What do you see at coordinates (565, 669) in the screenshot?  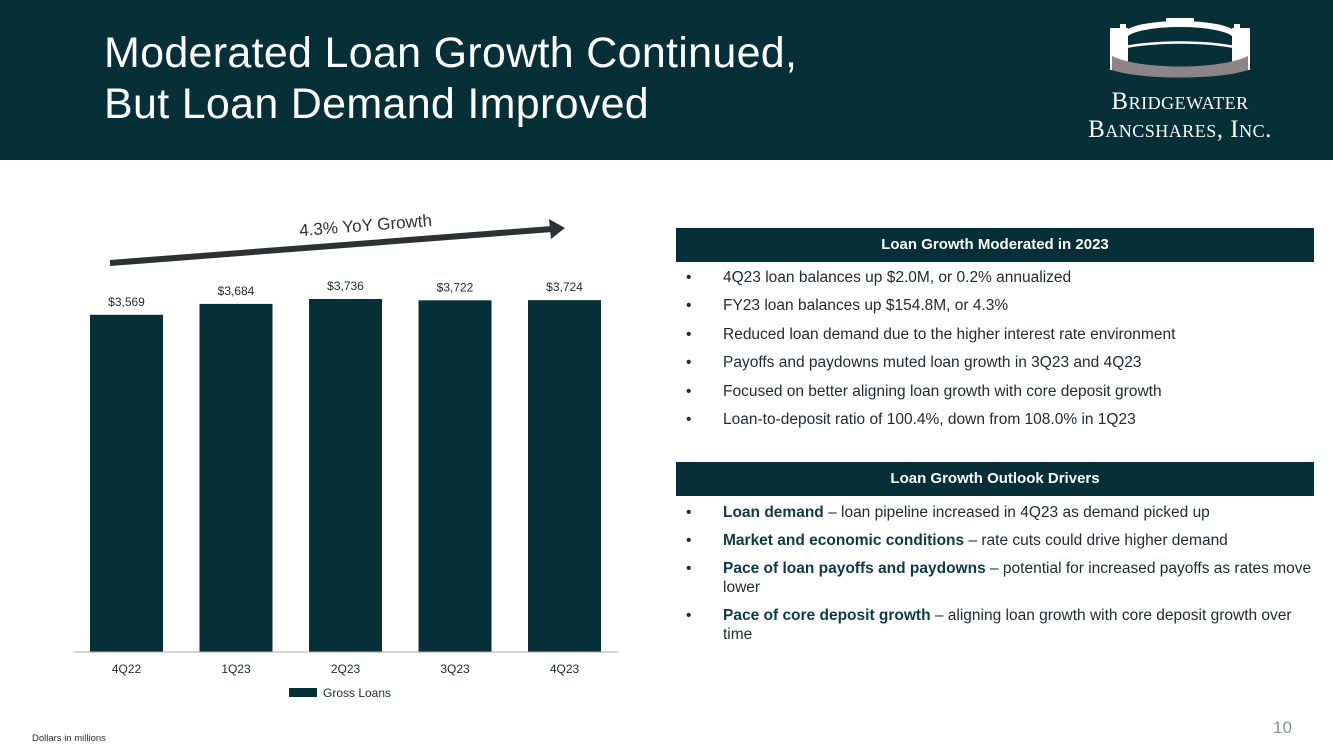 I see `tick-label-4Q23: 4Q23` at bounding box center [565, 669].